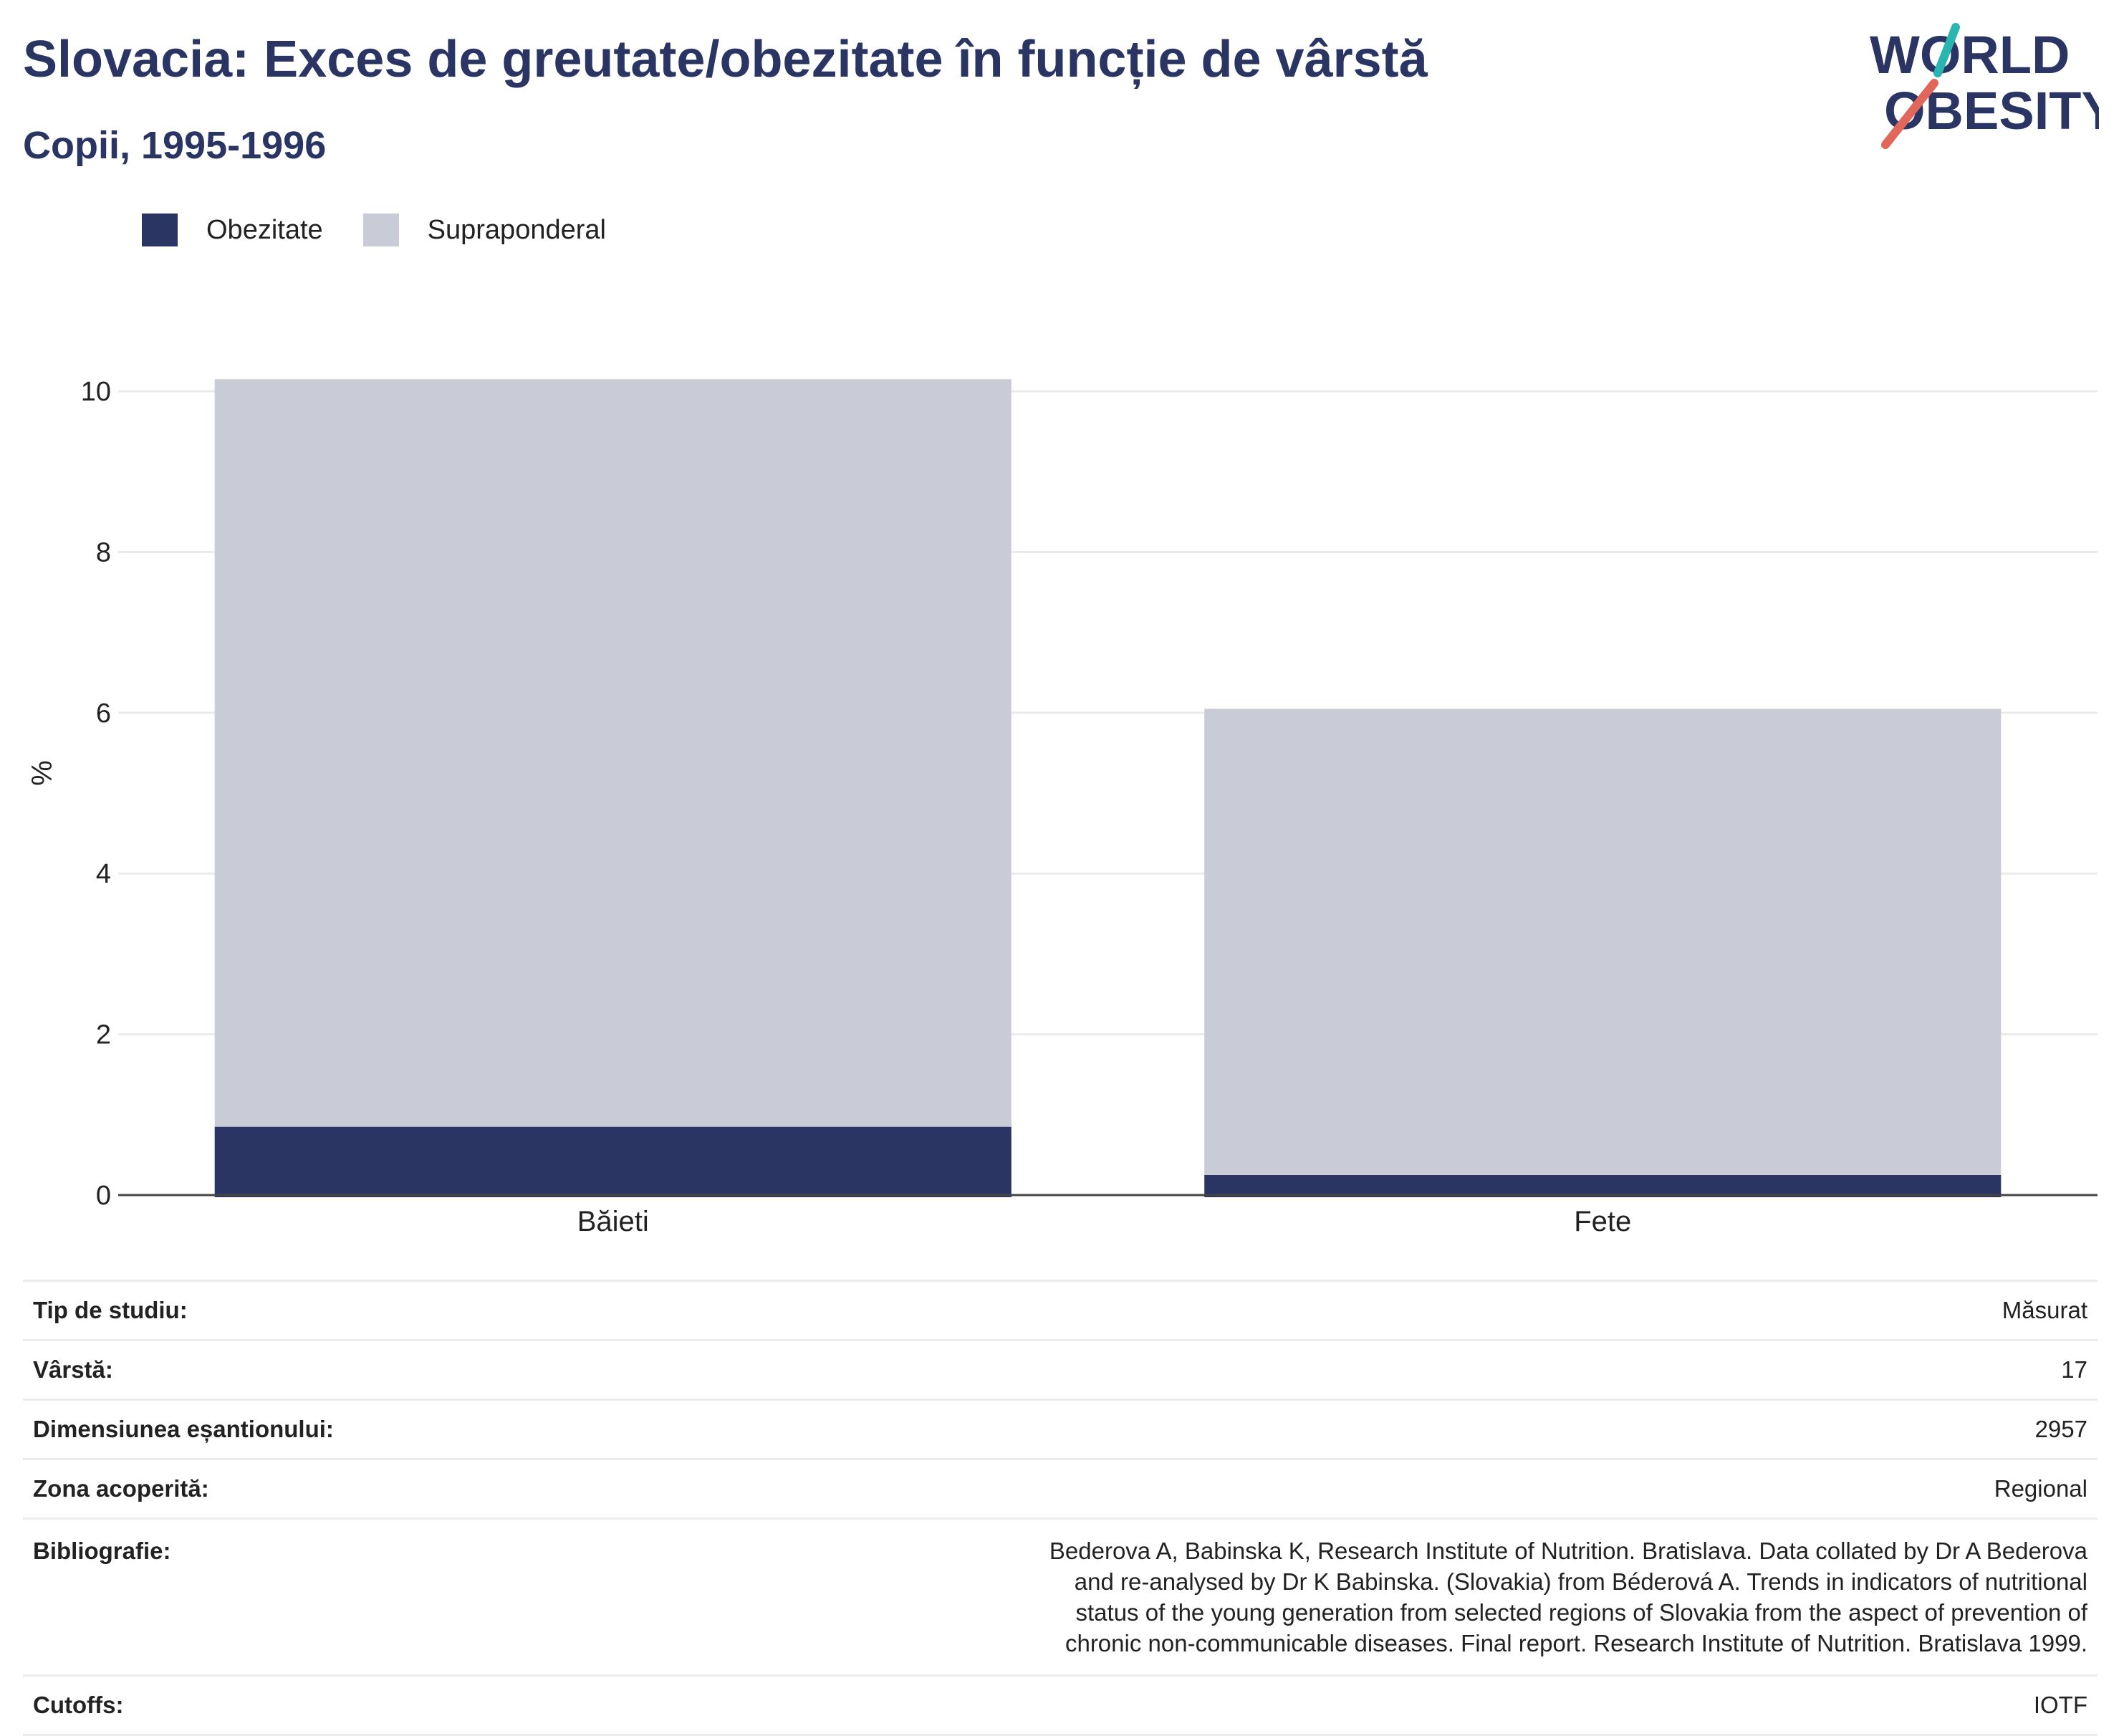 Image resolution: width=2119 pixels, height=1736 pixels. What do you see at coordinates (104, 874) in the screenshot?
I see `y-tick-label: 4` at bounding box center [104, 874].